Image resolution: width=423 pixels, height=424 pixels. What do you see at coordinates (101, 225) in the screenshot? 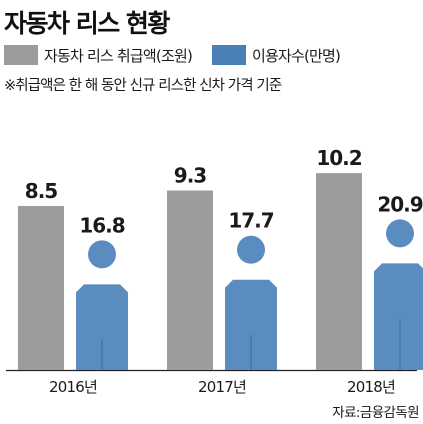
I see `data-label-users-0: 16.8` at bounding box center [101, 225].